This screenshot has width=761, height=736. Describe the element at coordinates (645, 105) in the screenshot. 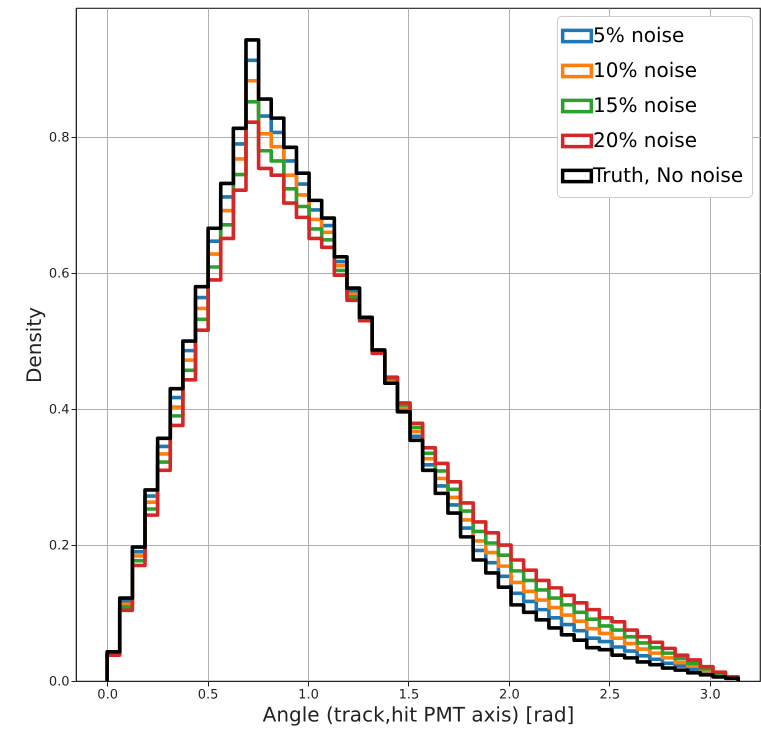

I see `legend-label: 15% noise` at that location.